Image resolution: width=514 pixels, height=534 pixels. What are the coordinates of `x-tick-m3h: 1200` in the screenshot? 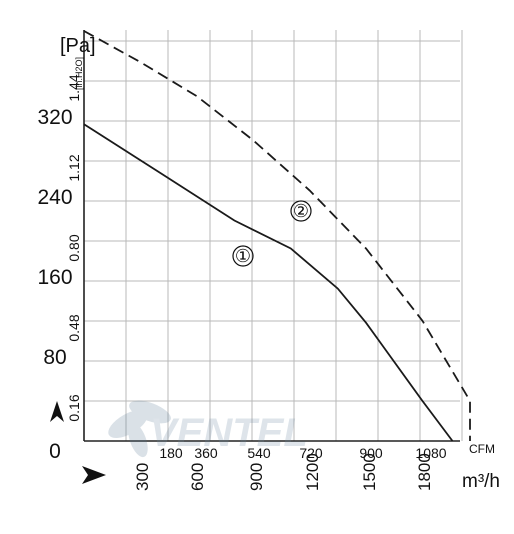 It's located at (312, 472).